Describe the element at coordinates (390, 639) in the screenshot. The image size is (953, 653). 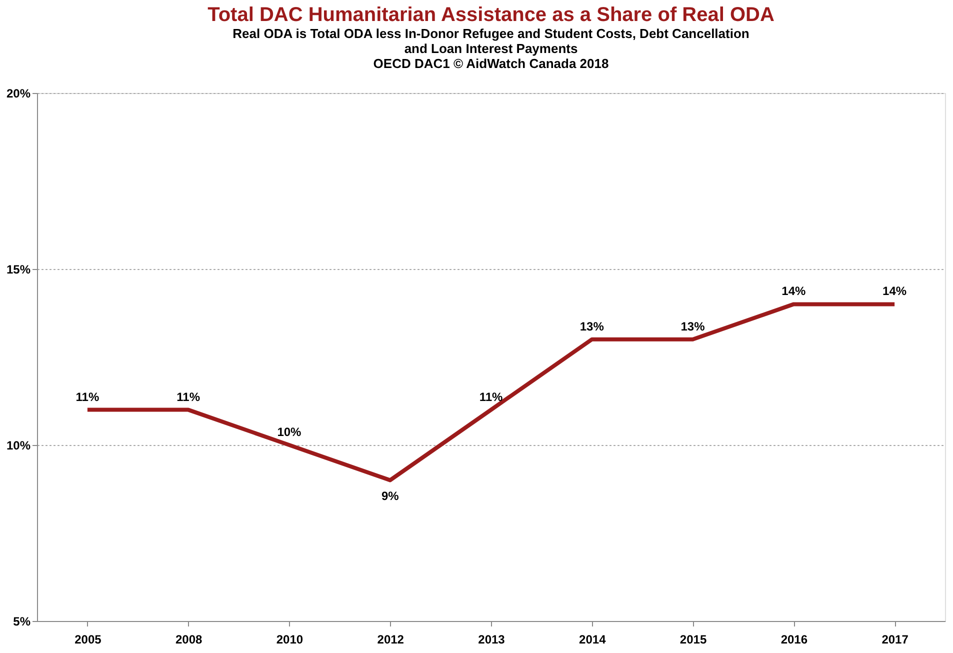
I see `x-tick-label: 2012` at that location.